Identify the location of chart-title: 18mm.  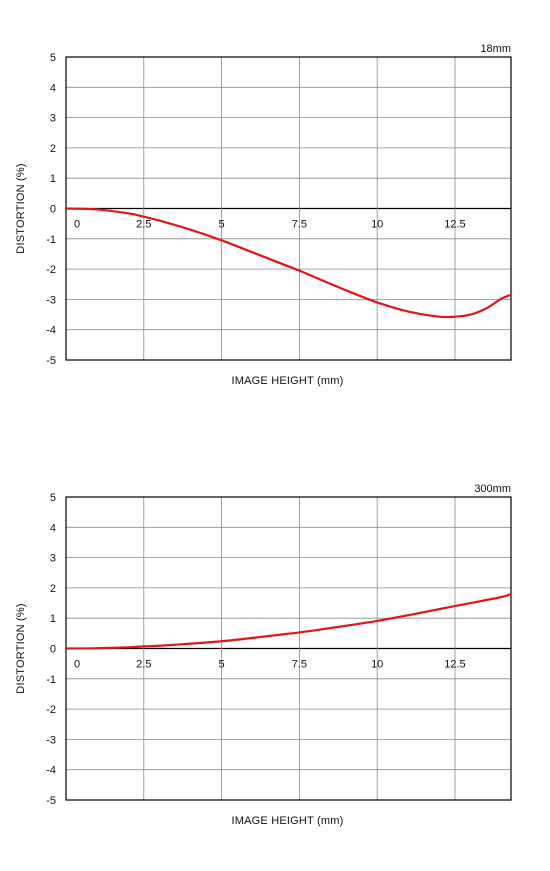
(495, 49).